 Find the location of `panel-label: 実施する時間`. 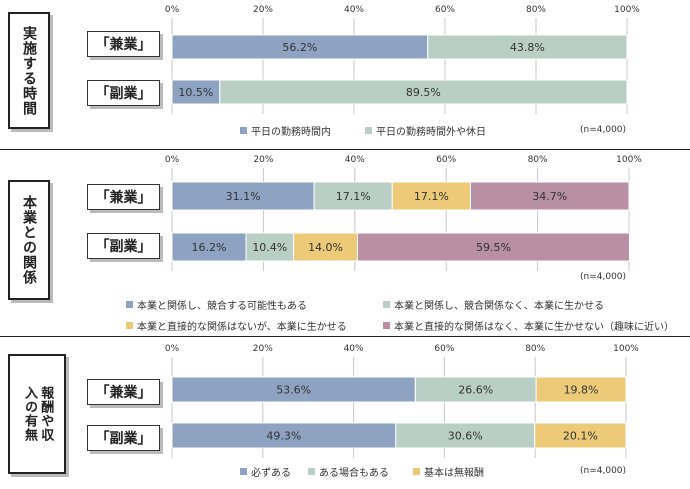

panel-label: 実施する時間 is located at coordinates (29, 70).